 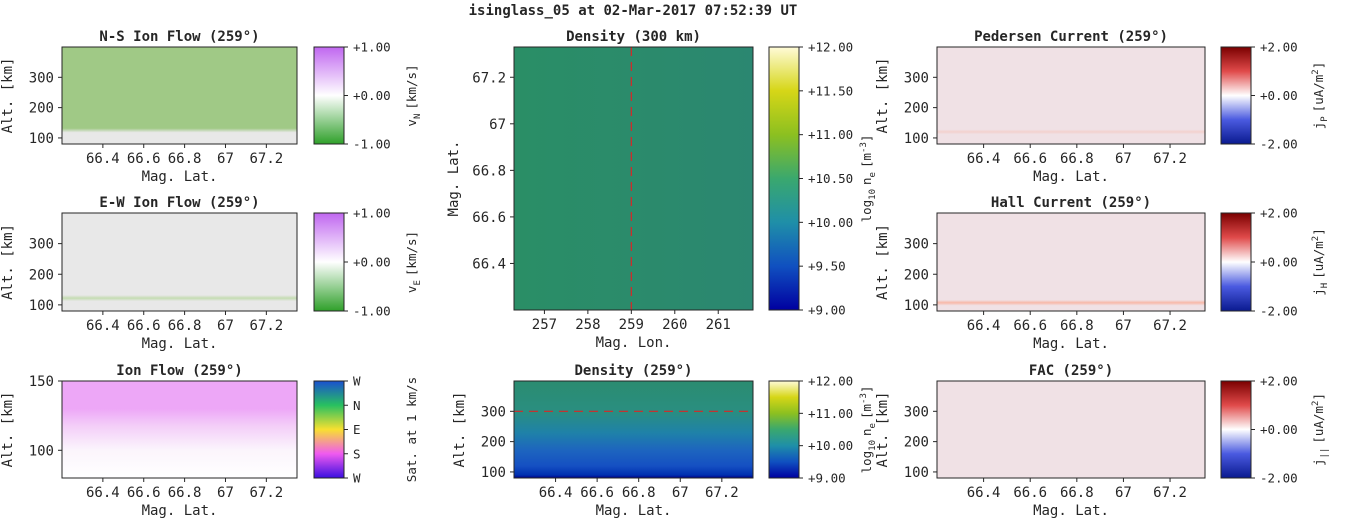 What do you see at coordinates (179, 429) in the screenshot?
I see `heatmap-flow` at bounding box center [179, 429].